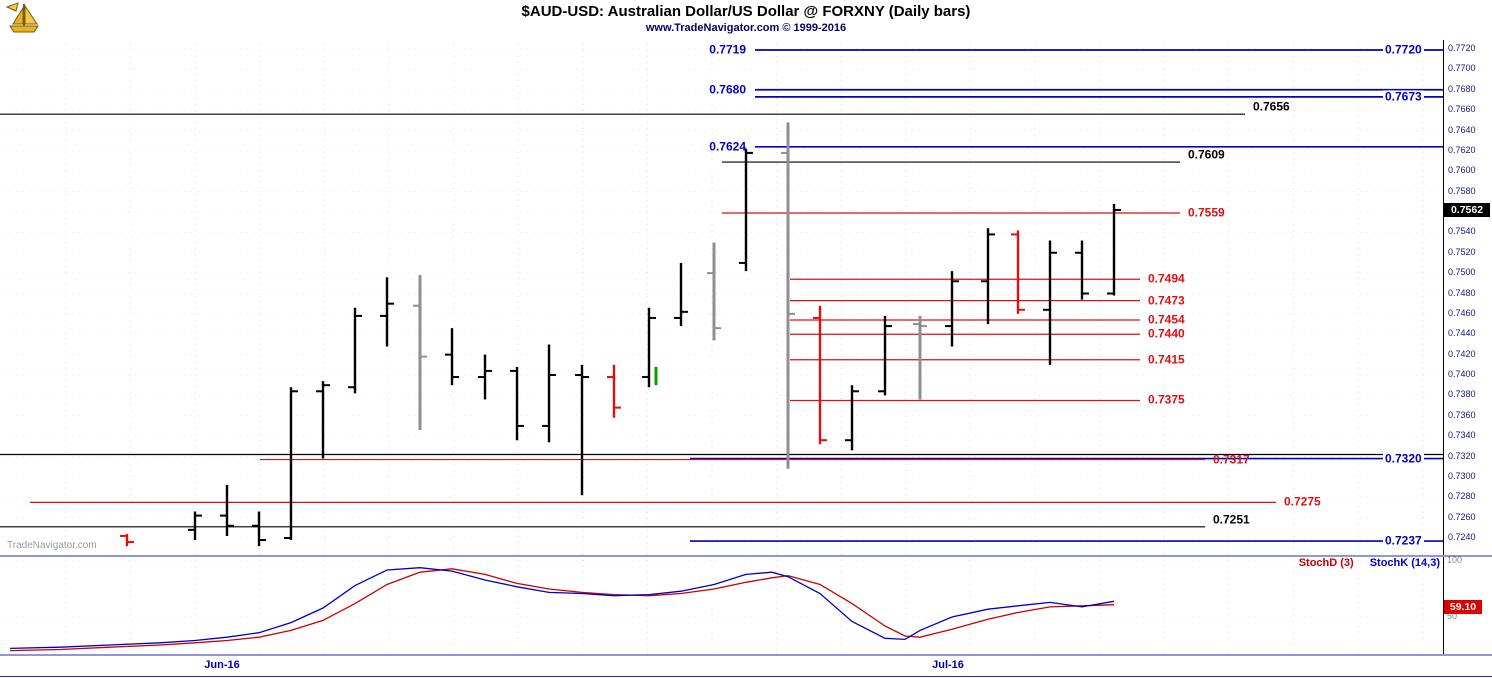  I want to click on trade-navigator-logo, so click(24, 19).